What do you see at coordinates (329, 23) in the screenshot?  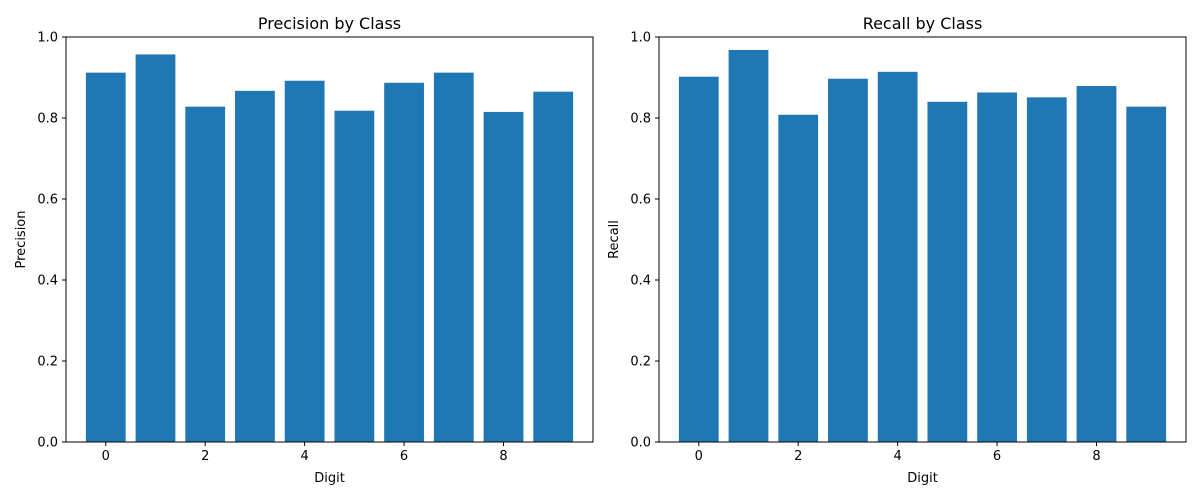 I see `chart-title: Precision by Class` at bounding box center [329, 23].